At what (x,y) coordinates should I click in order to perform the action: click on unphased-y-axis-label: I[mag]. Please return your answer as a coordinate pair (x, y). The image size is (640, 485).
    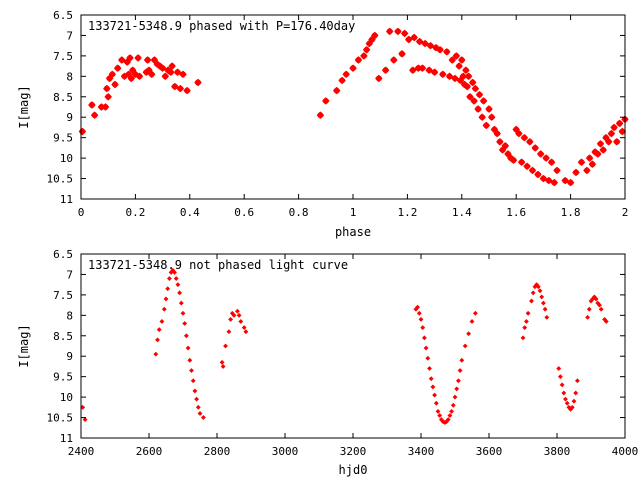
    Looking at the image, I should click on (24, 345).